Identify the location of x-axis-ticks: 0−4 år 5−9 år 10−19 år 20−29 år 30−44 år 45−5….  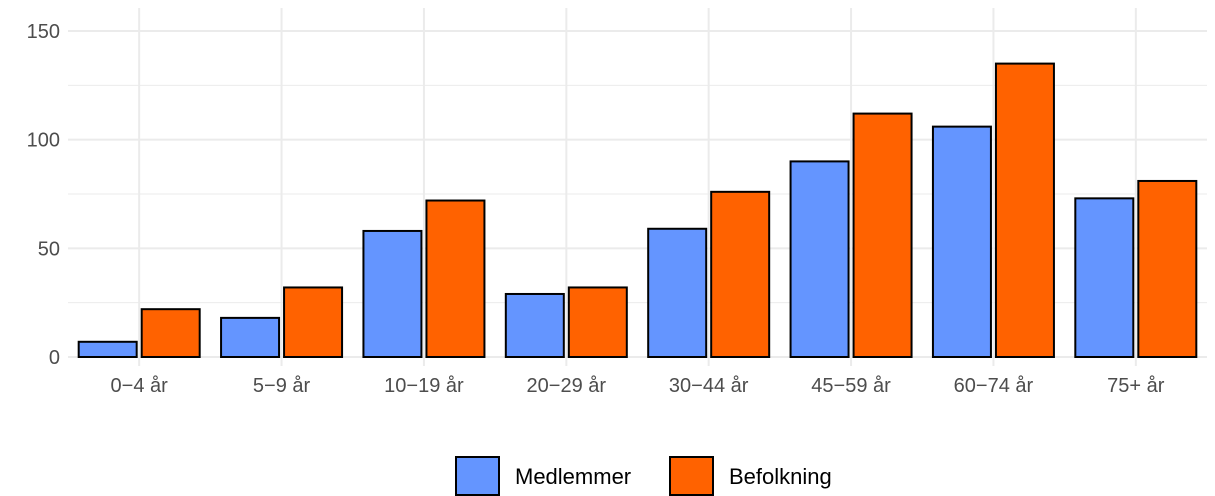
(638, 386).